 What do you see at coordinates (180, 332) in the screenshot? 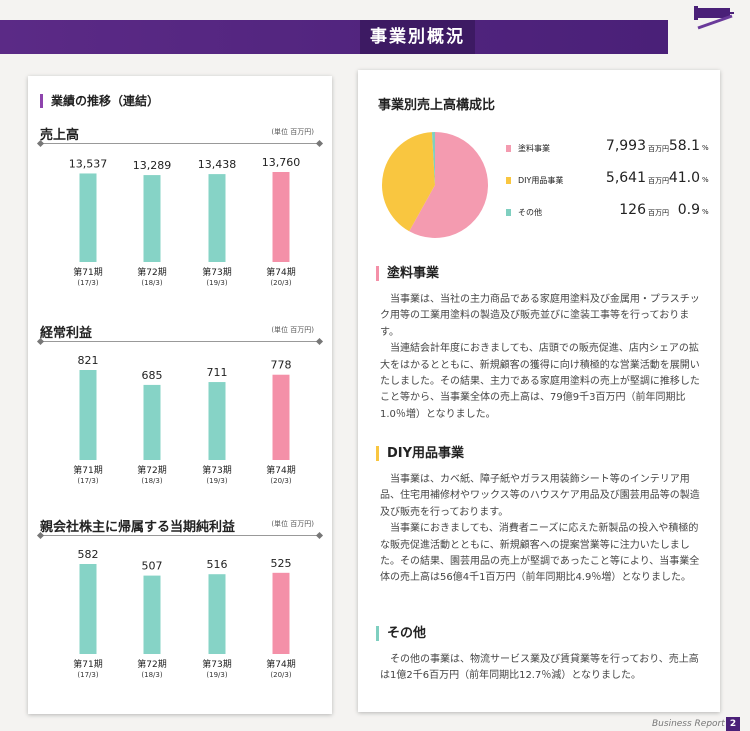
I see `chart-header-ordinary-income: 経常利益 (単位 百万円)` at bounding box center [180, 332].